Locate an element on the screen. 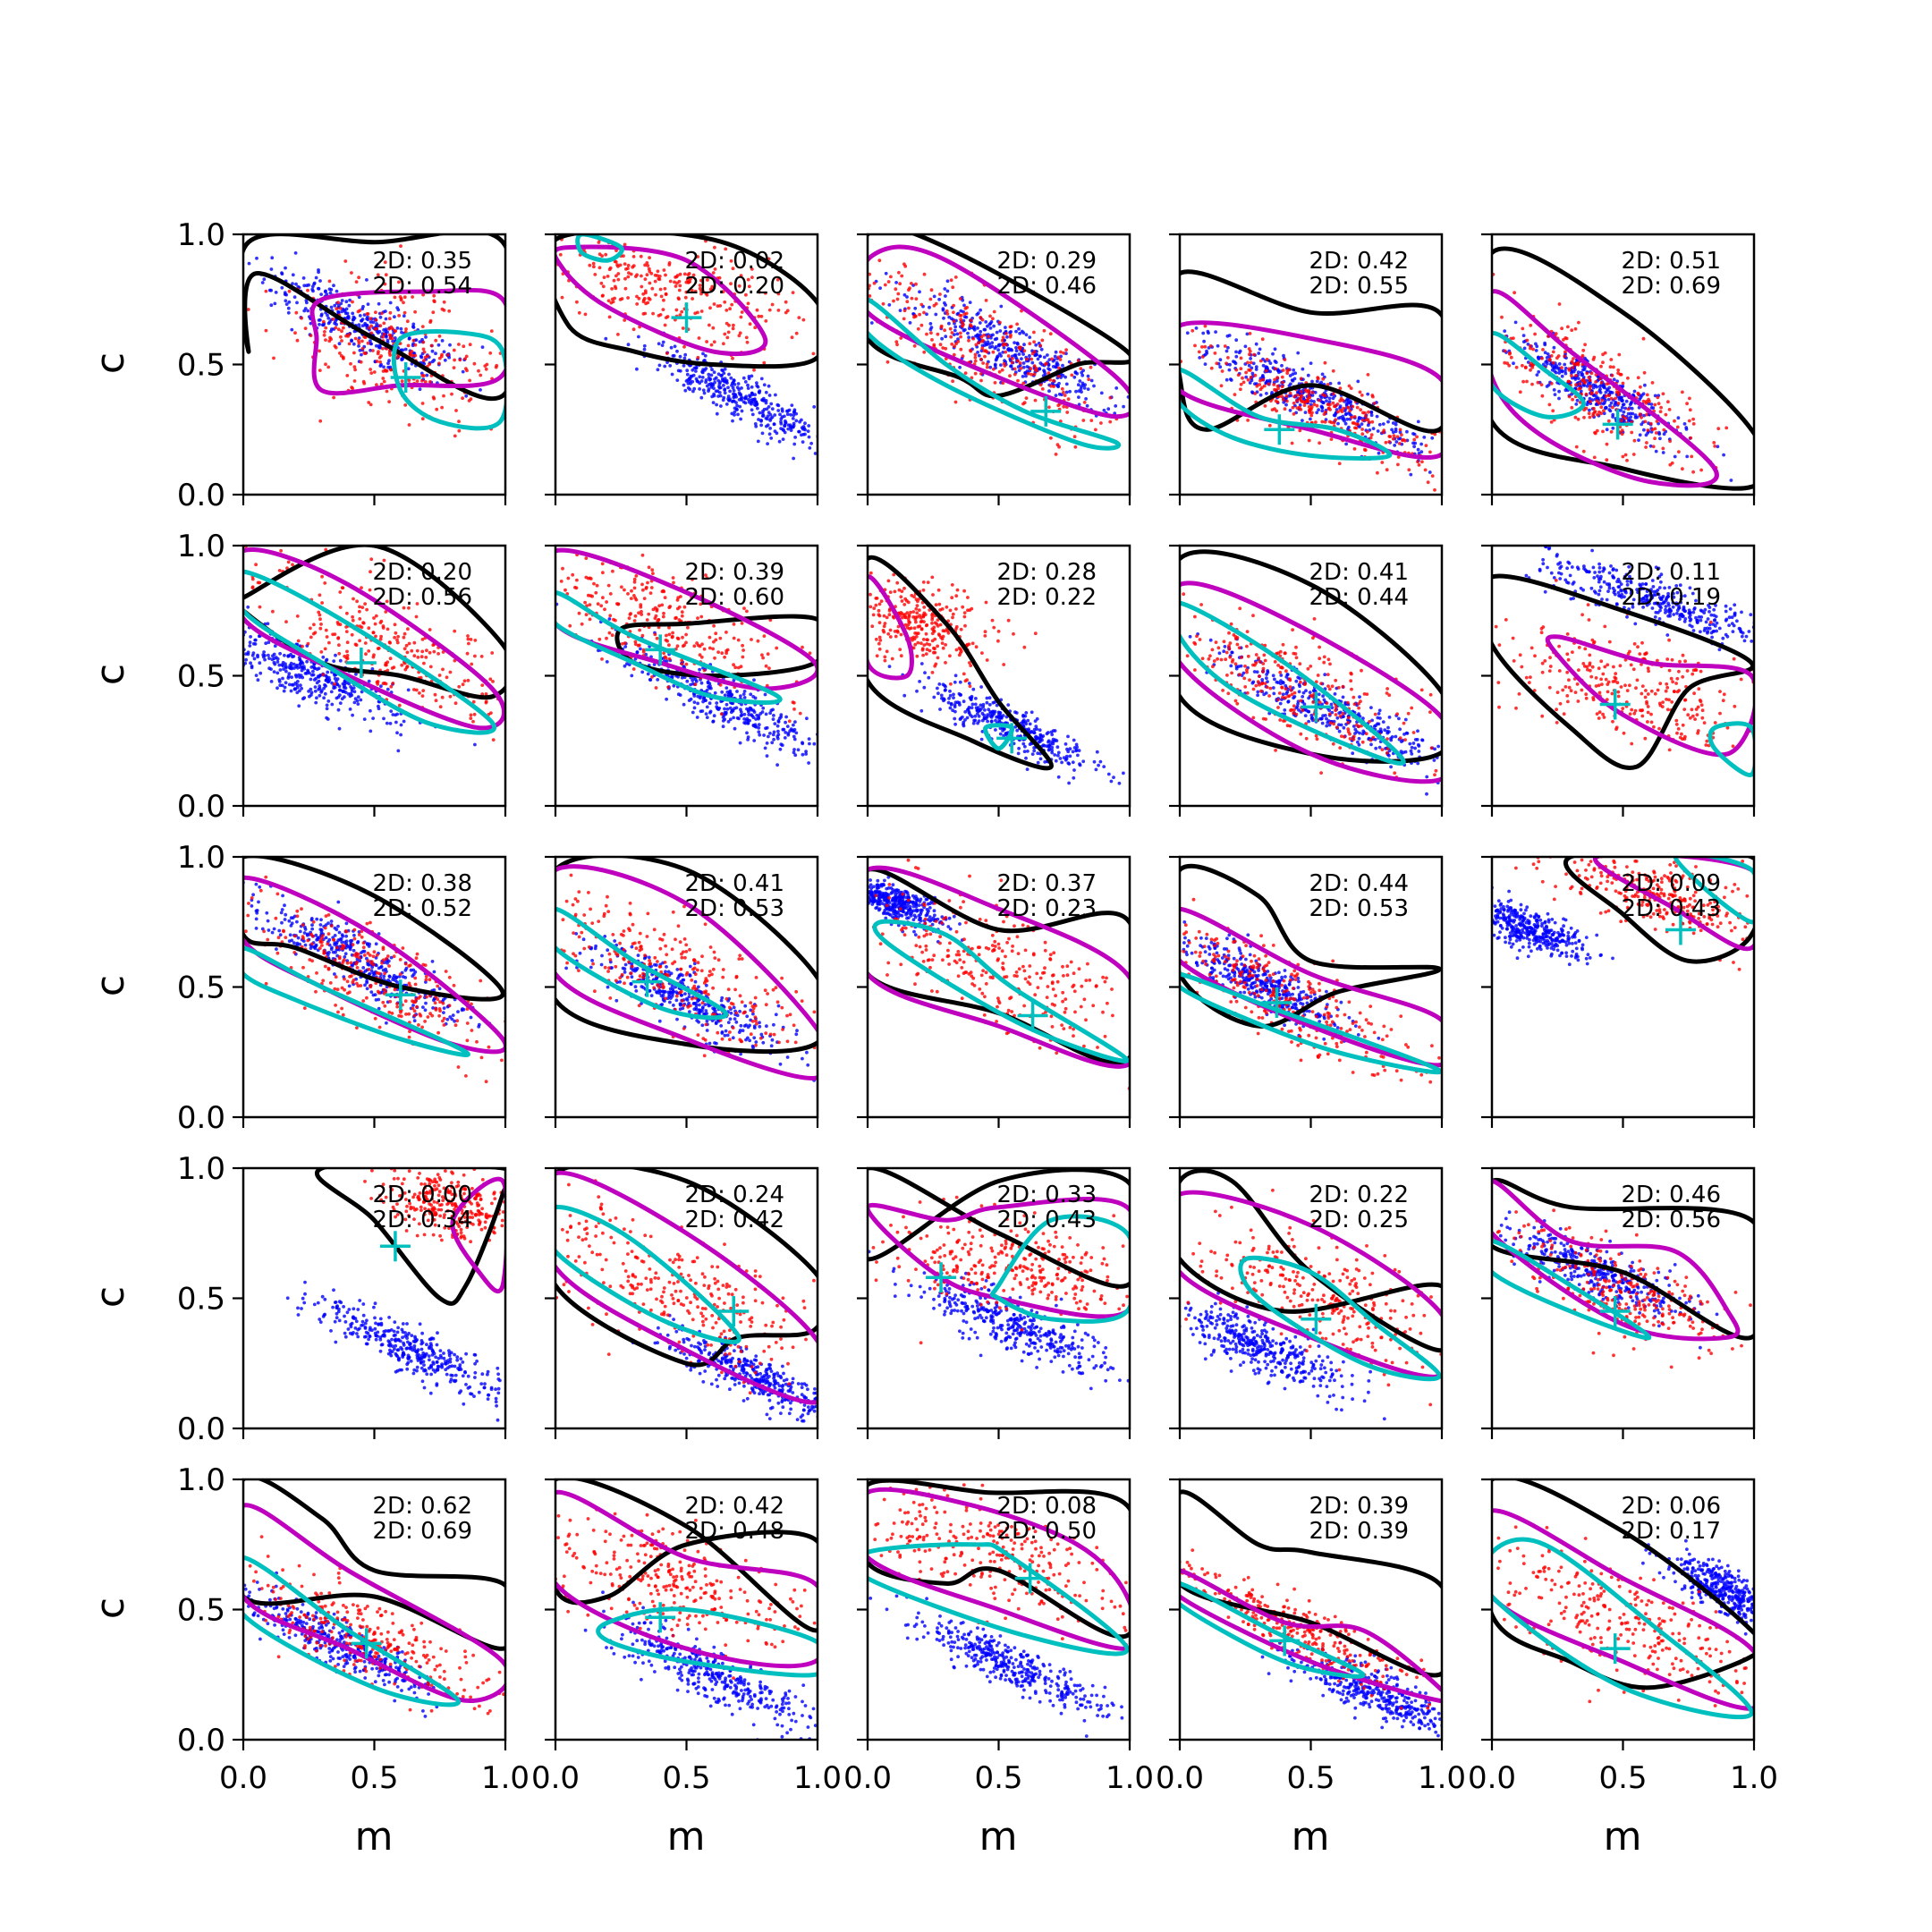 Image resolution: width=1932 pixels, height=1932 pixels. cross-marker is located at coordinates (1617, 424).